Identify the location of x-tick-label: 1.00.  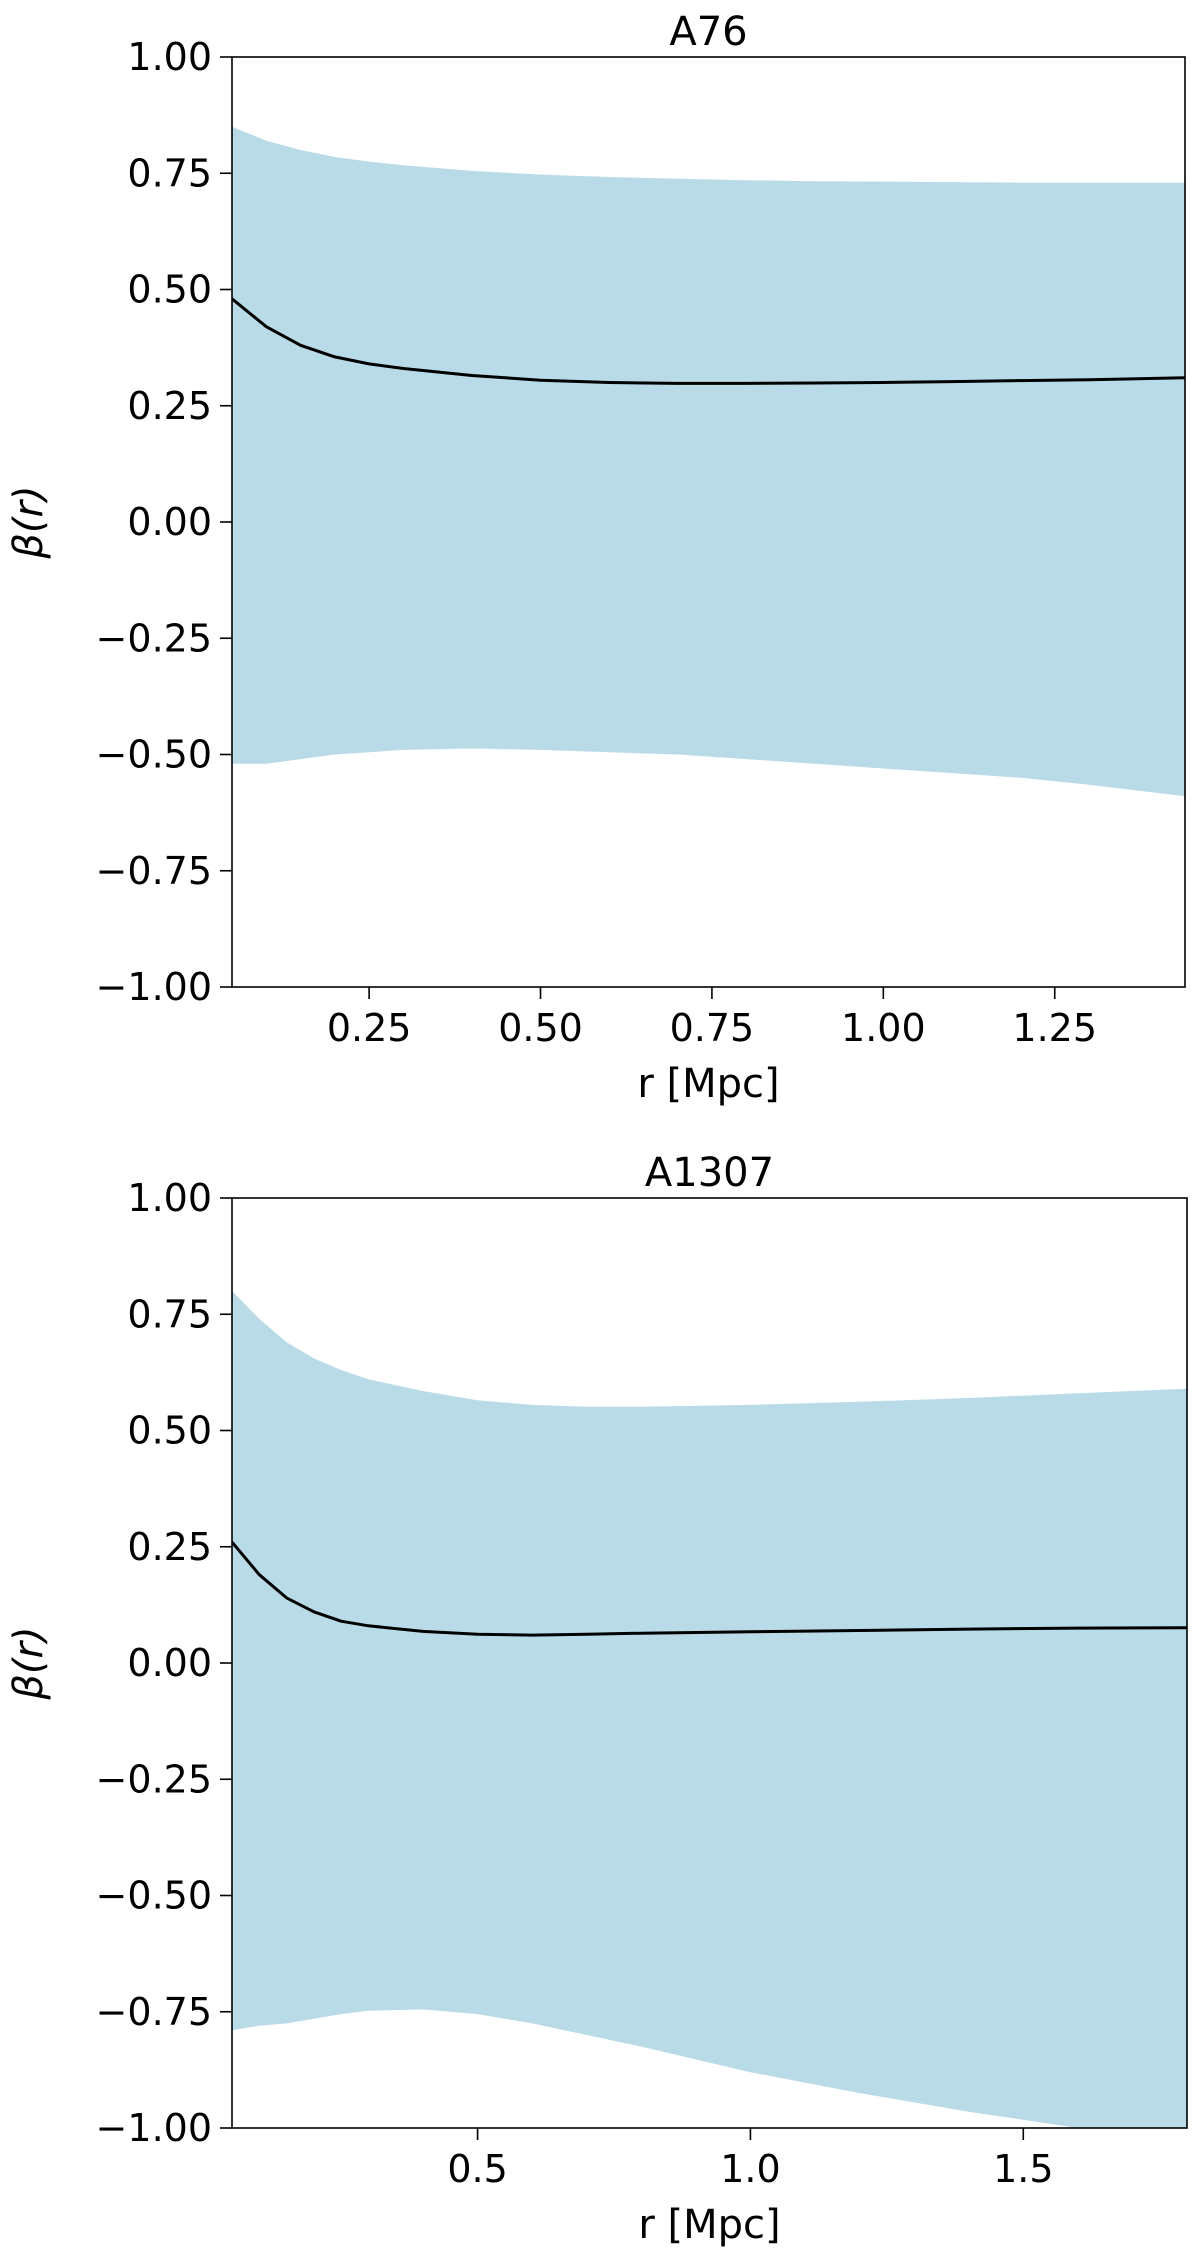
(883, 1028).